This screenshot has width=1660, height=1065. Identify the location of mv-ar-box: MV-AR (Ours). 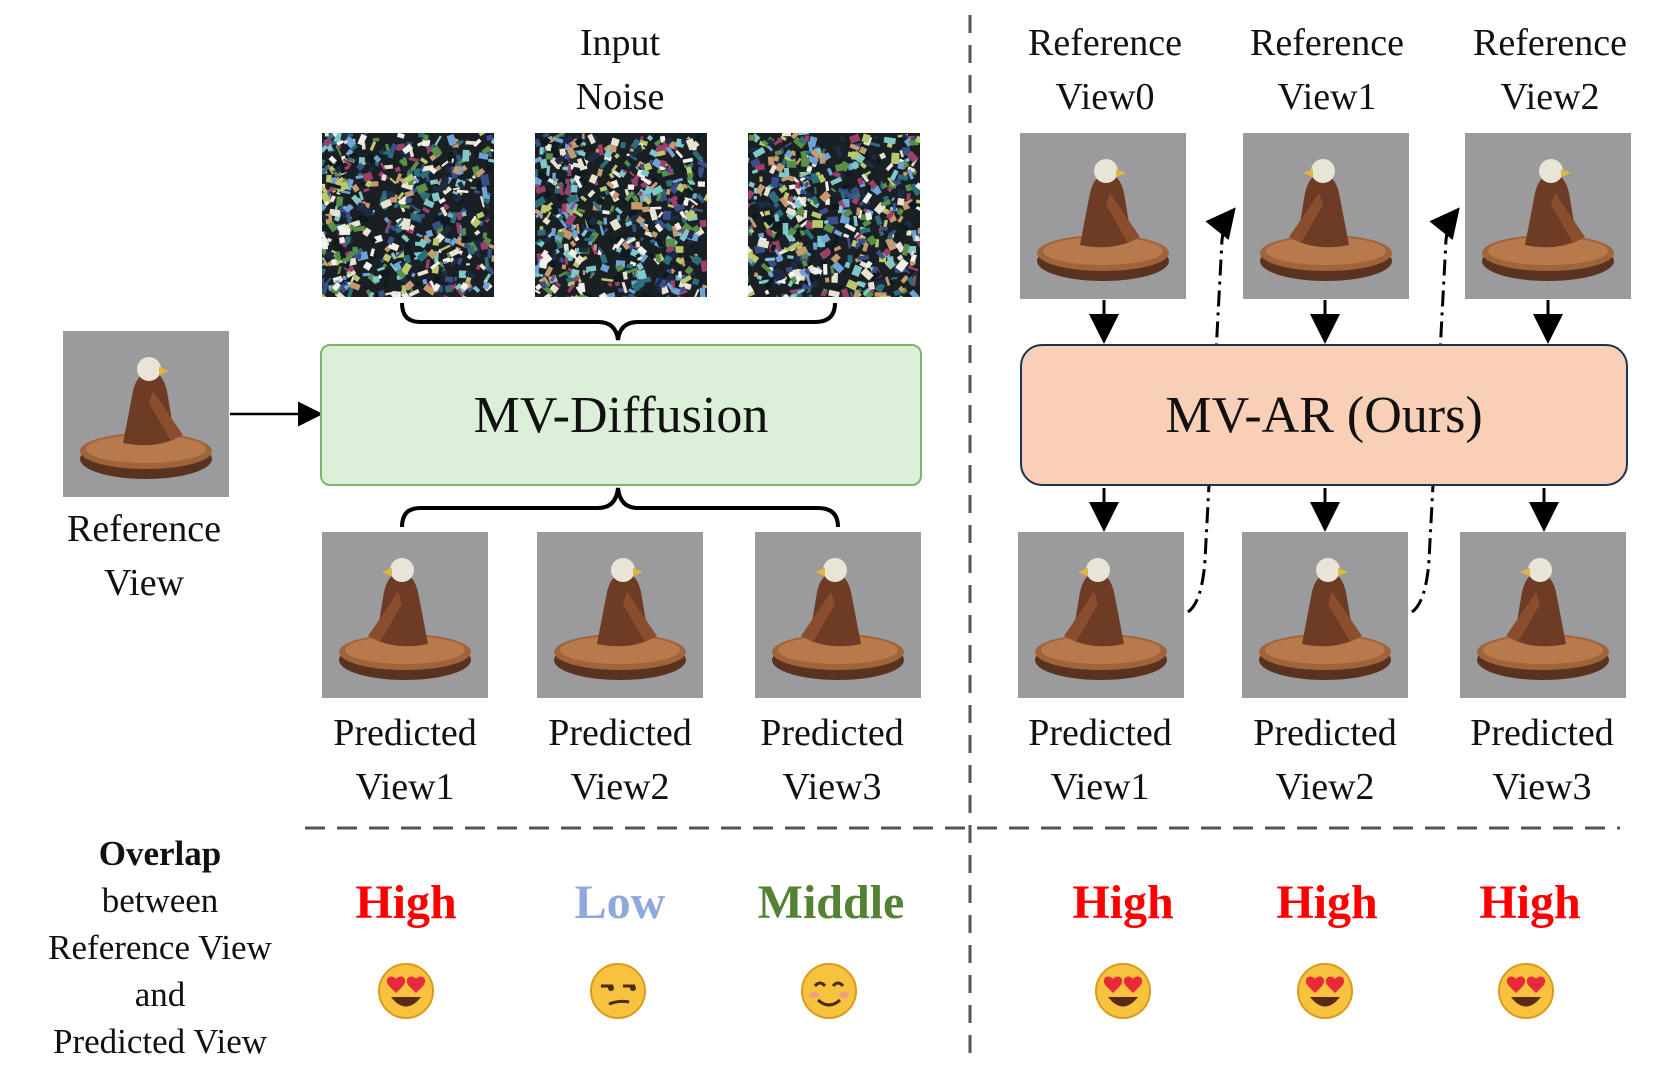
(1324, 415).